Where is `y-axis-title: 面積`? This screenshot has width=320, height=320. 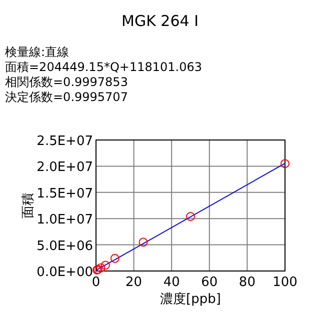
y-axis-title: 面積 is located at coordinates (28, 205).